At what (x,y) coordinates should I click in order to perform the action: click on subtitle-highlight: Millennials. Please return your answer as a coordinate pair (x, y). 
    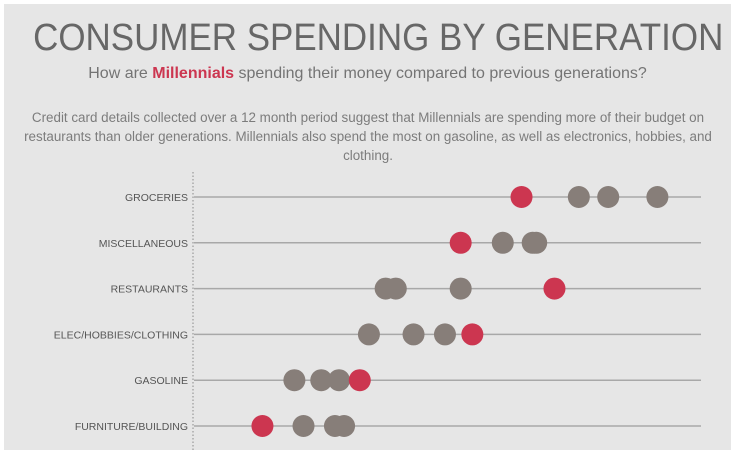
    Looking at the image, I should click on (193, 73).